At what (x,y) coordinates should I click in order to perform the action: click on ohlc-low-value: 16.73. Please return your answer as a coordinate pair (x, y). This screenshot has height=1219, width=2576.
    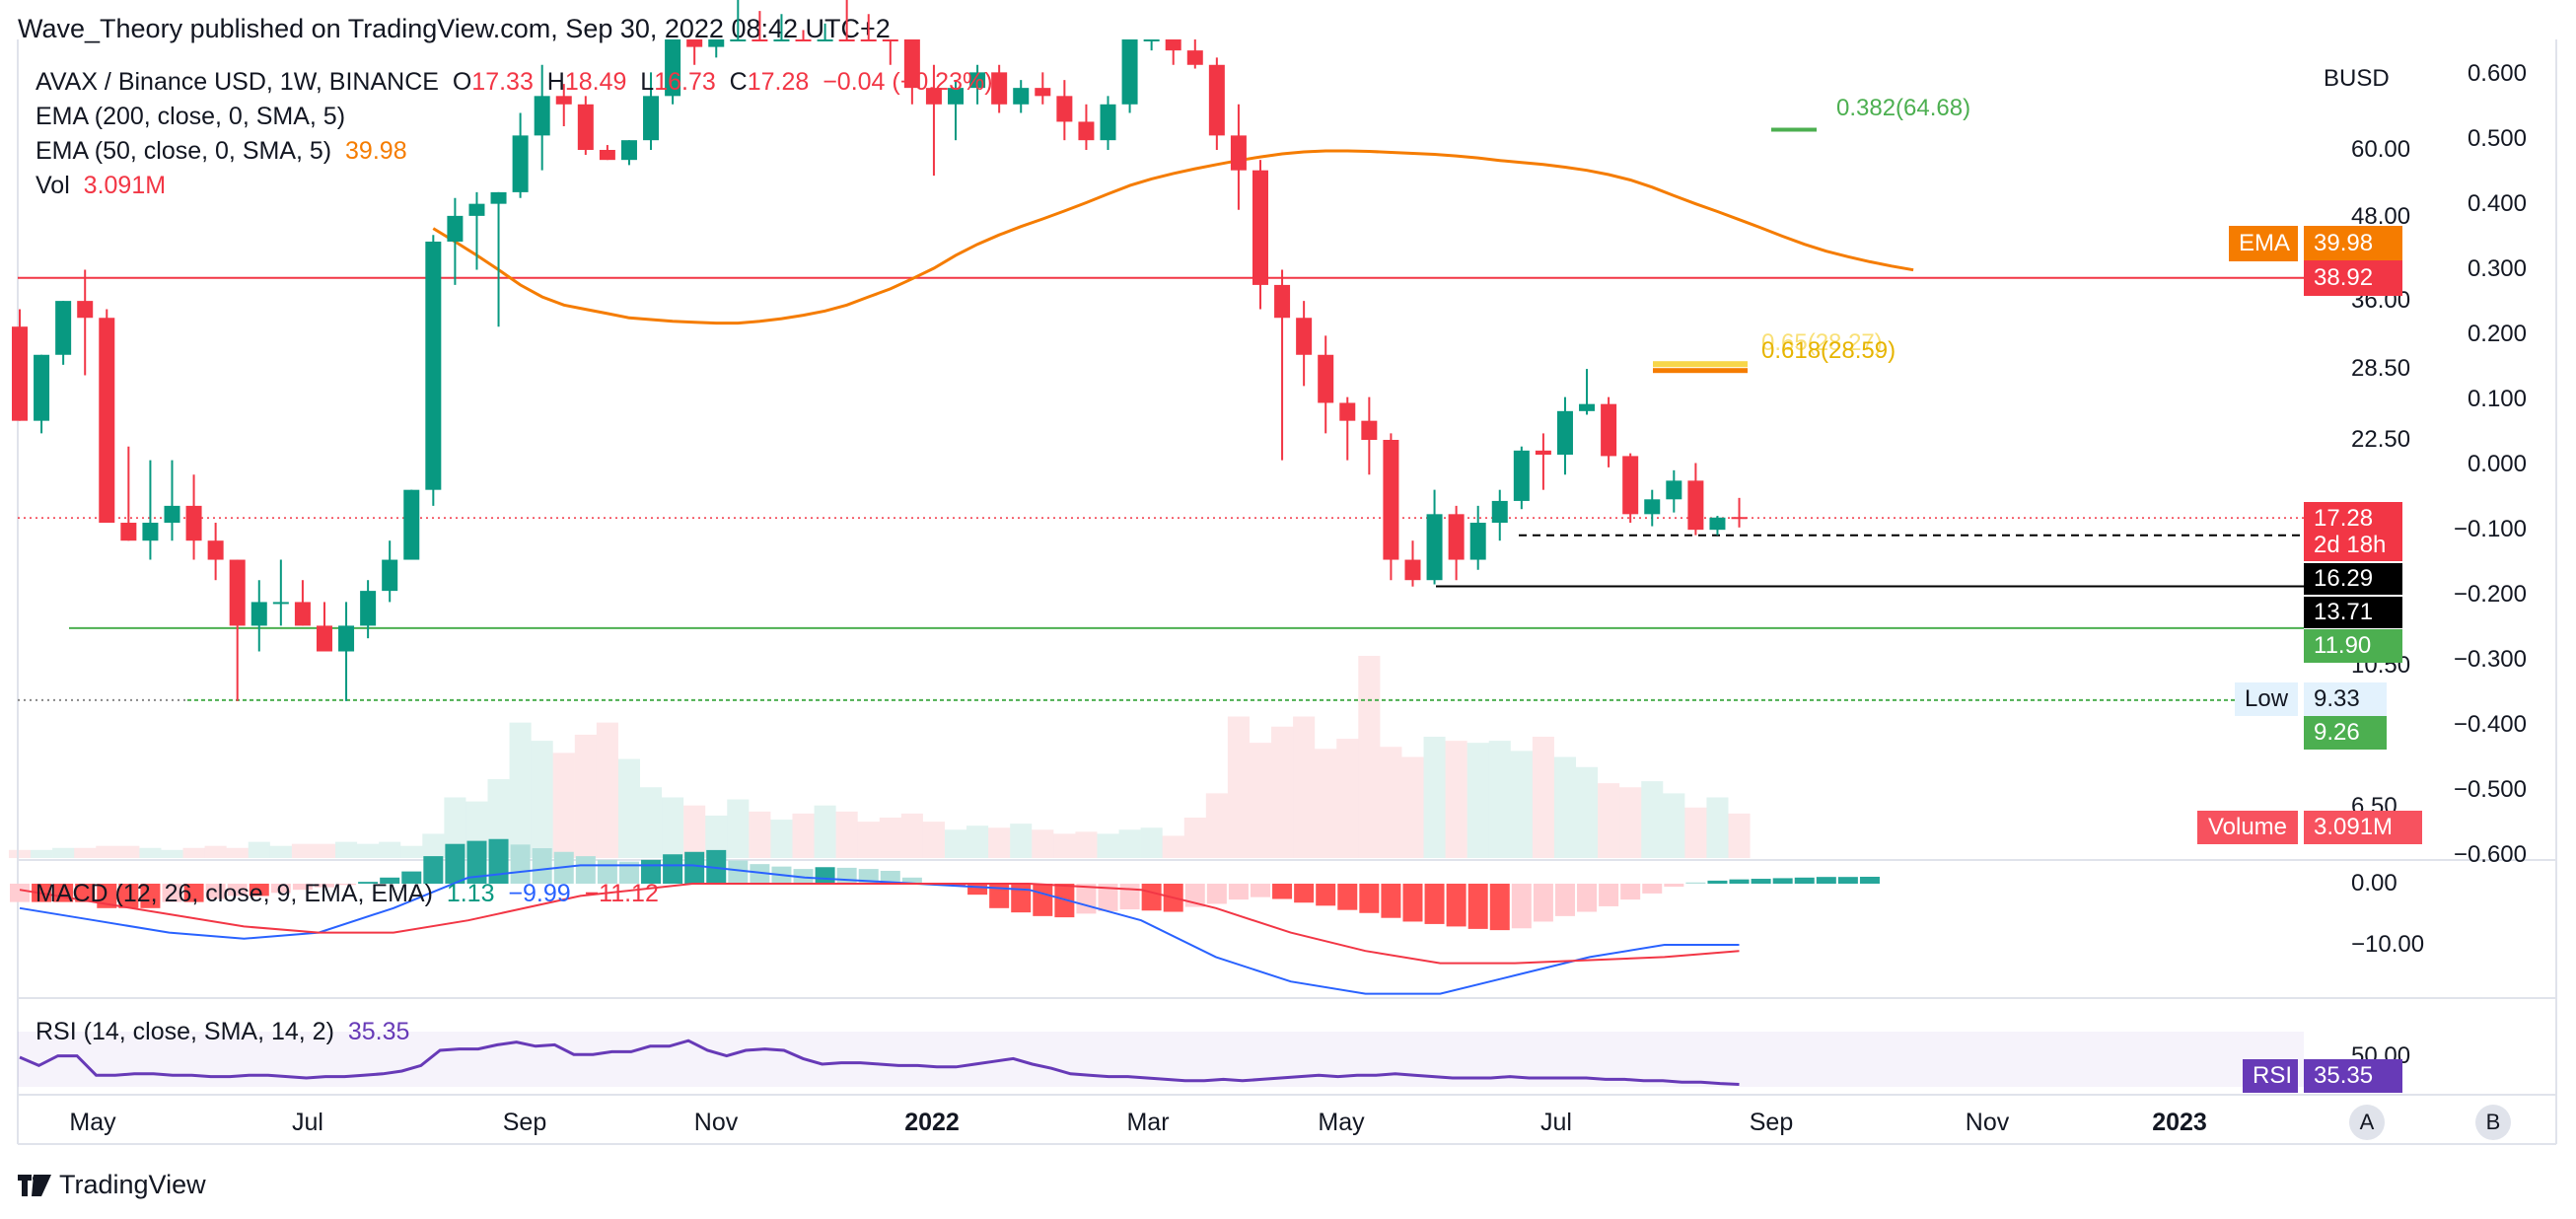
    Looking at the image, I should click on (685, 82).